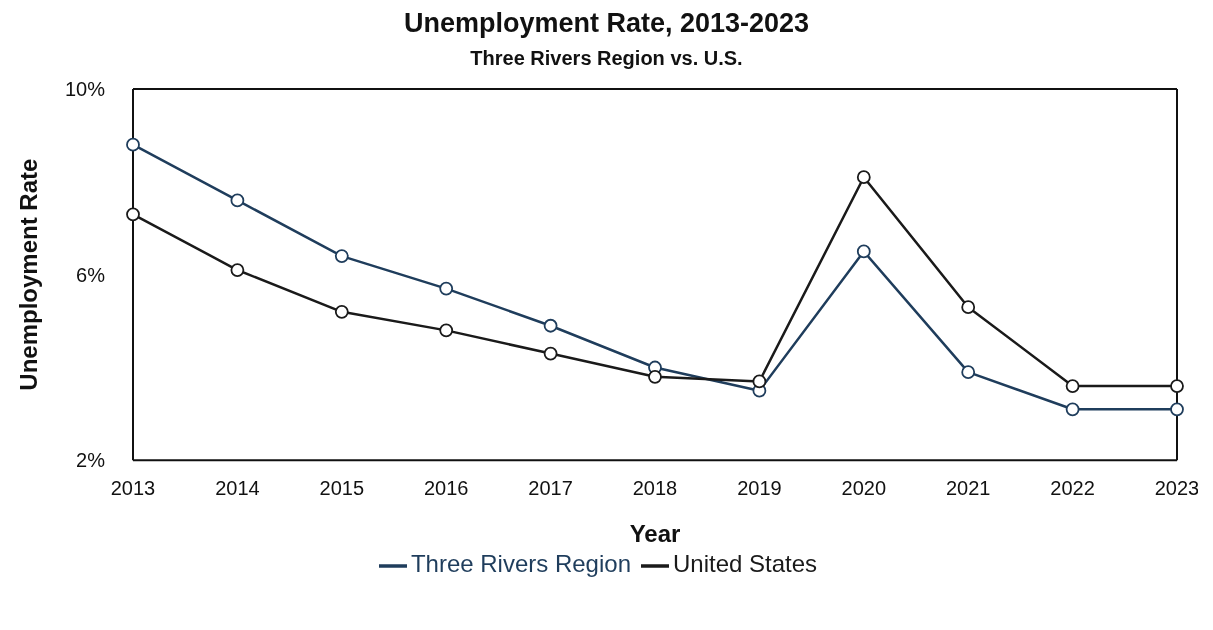 The image size is (1213, 630). What do you see at coordinates (237, 487) in the screenshot?
I see `x-tick-label: 2014` at bounding box center [237, 487].